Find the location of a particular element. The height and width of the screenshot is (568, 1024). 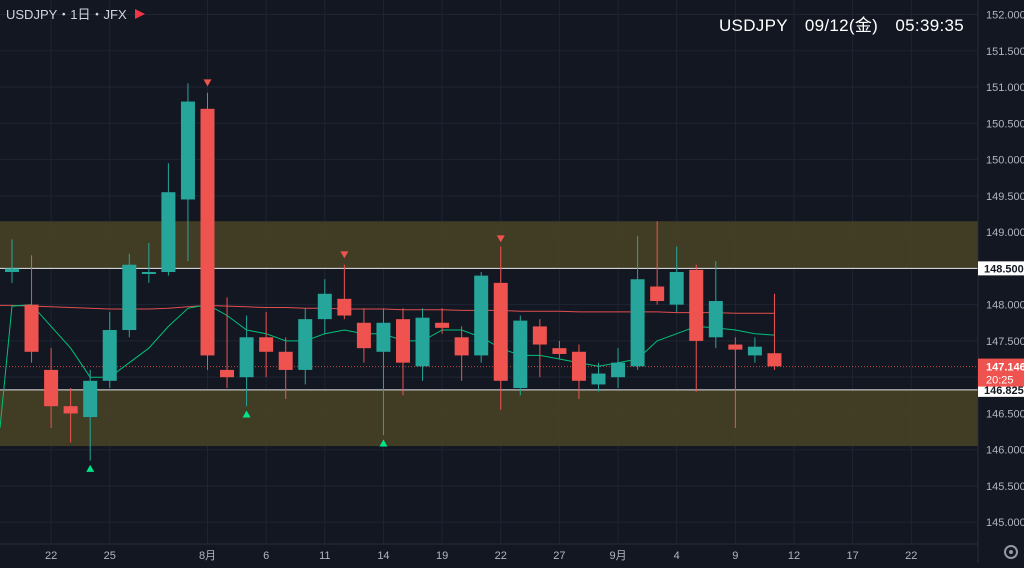

symbol-legend: USDJPY・1日・JFX is located at coordinates (75, 13).